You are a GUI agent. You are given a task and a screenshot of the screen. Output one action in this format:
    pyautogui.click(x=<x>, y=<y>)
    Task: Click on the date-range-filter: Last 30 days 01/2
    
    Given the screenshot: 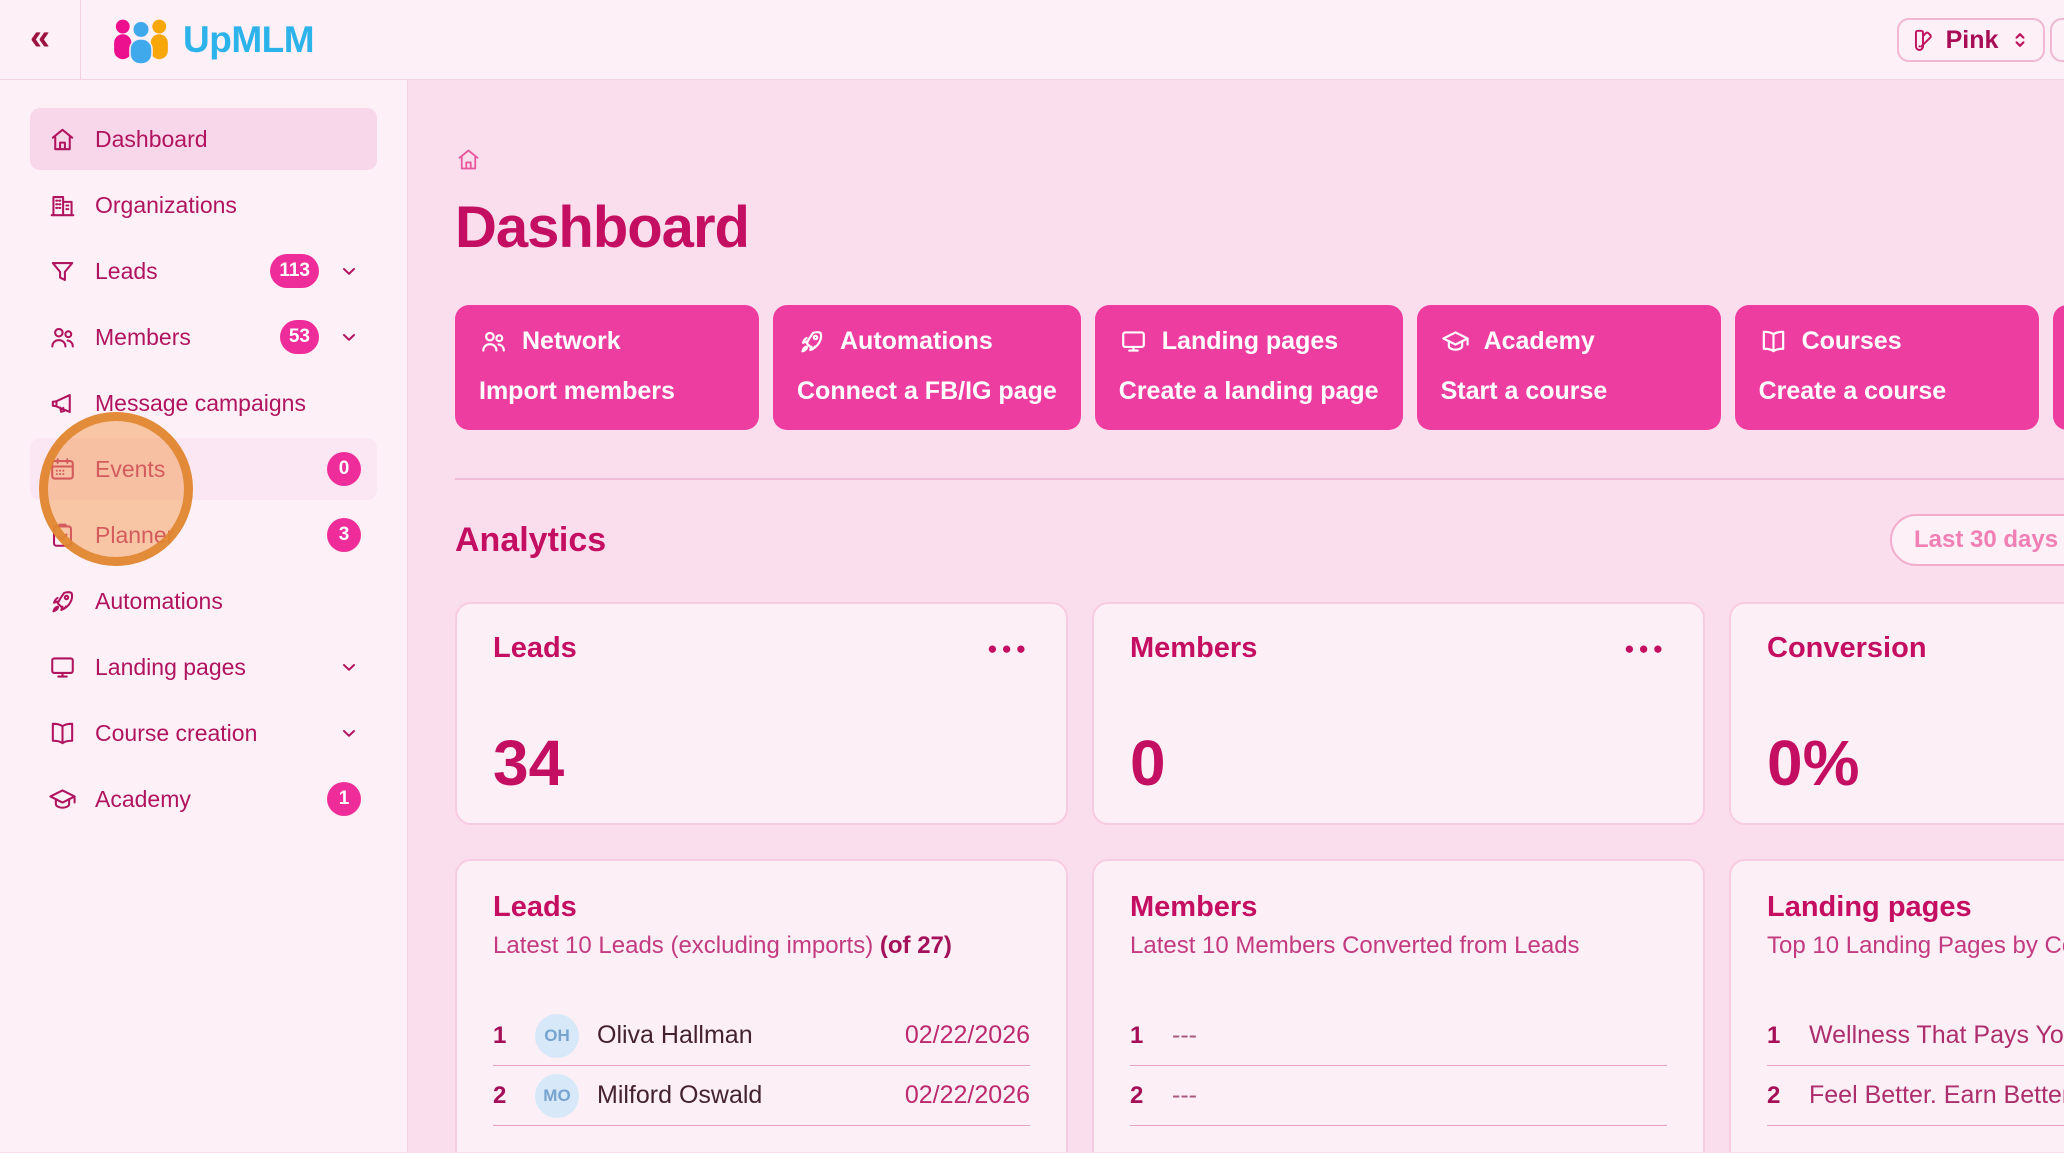 What is the action you would take?
    pyautogui.click(x=1977, y=540)
    